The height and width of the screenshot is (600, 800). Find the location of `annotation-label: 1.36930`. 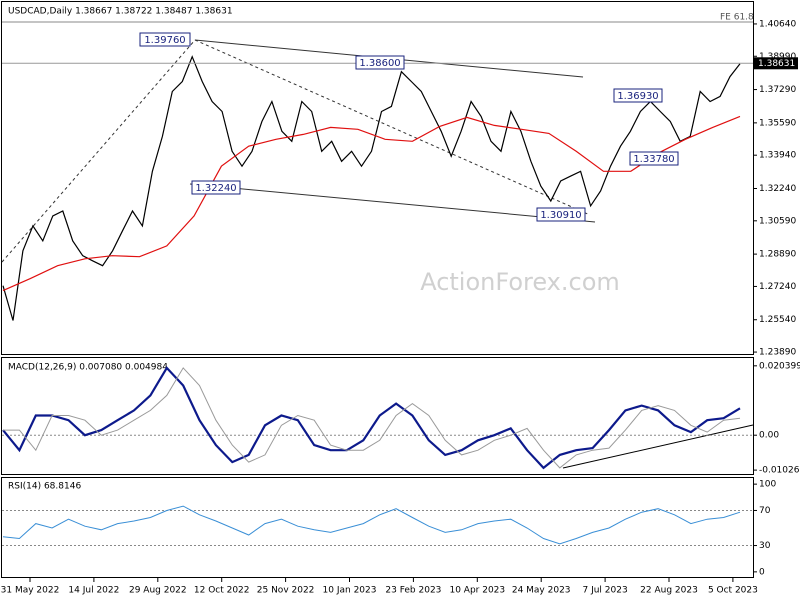

annotation-label: 1.36930 is located at coordinates (637, 96).